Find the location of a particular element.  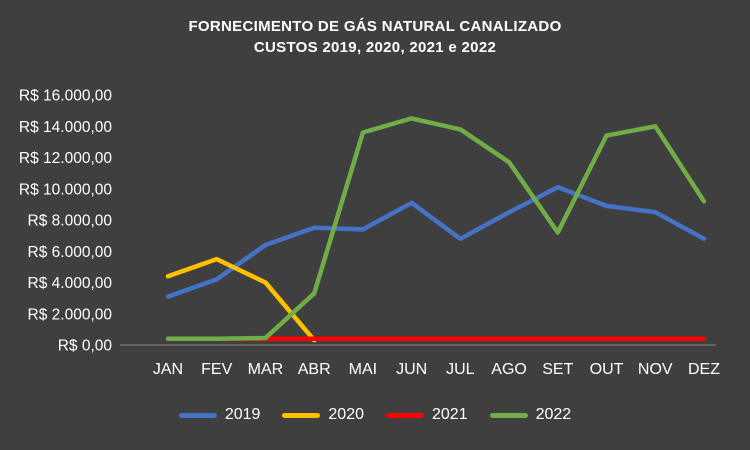

x-axis-tick-label: MAI is located at coordinates (363, 369).